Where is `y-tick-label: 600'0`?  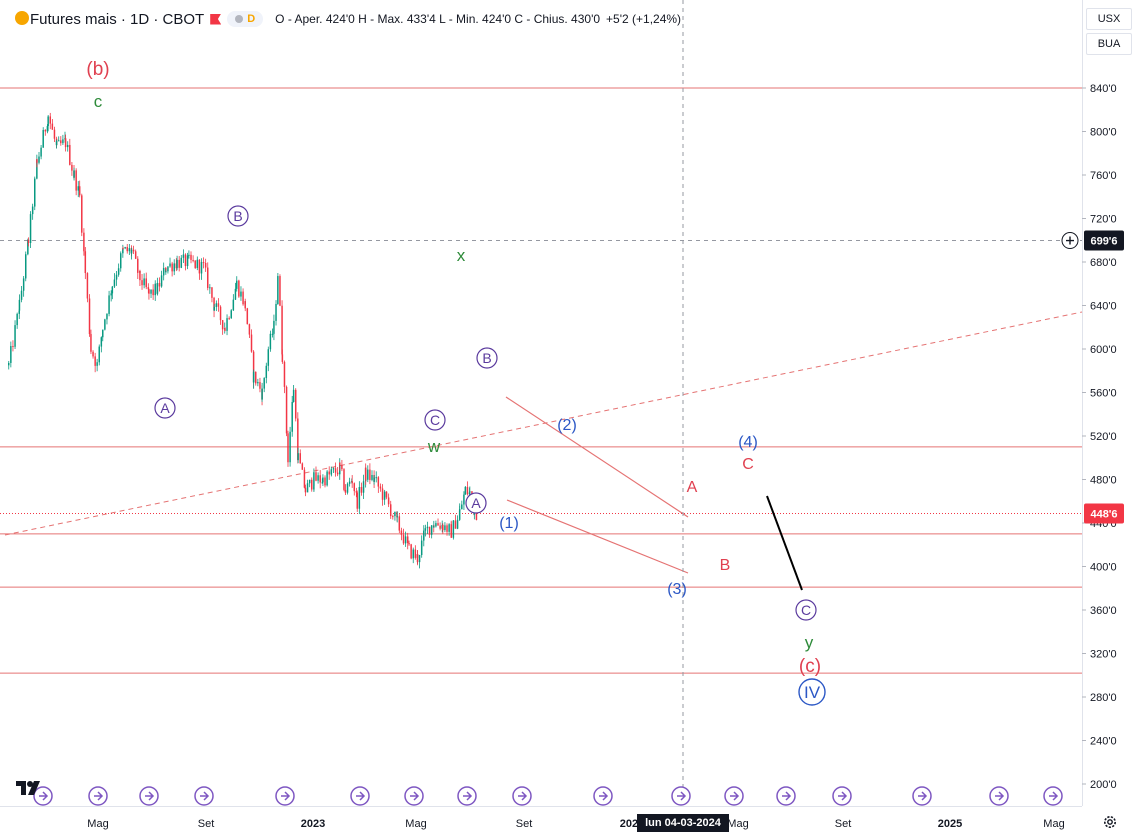 y-tick-label: 600'0 is located at coordinates (1103, 350).